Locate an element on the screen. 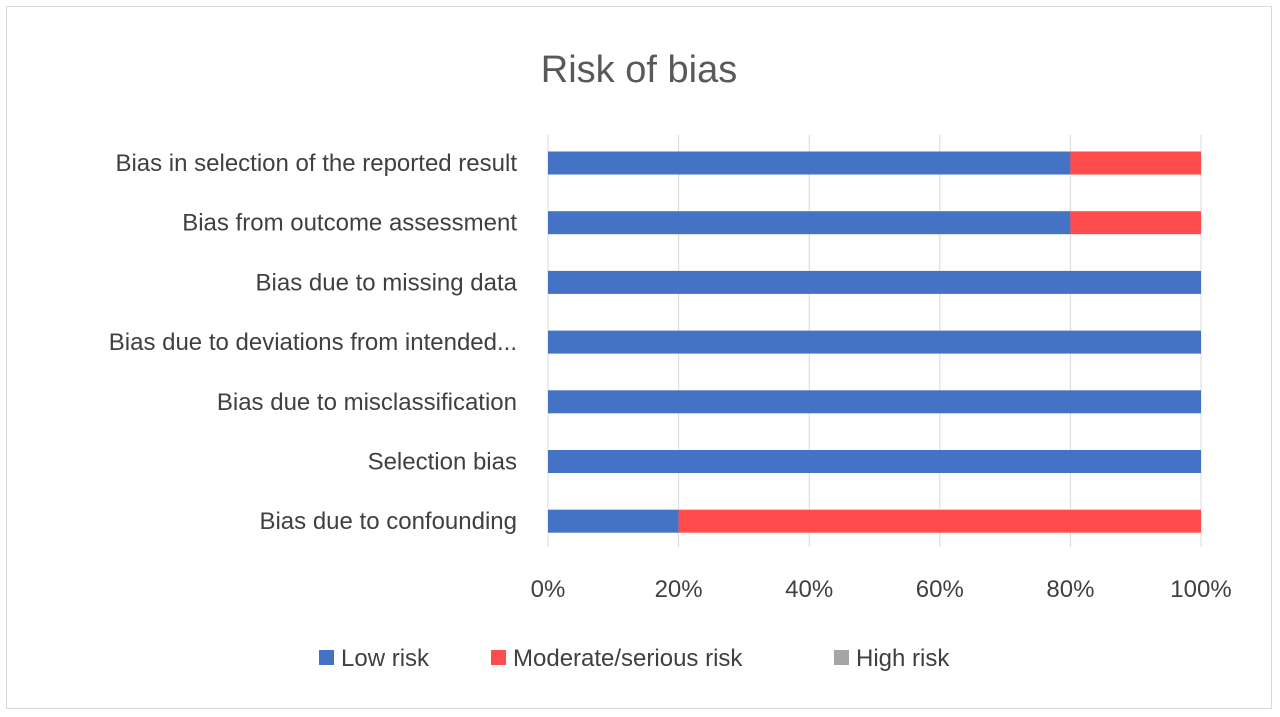 This screenshot has height=717, width=1280. category-label: Bias due to missing data is located at coordinates (387, 282).